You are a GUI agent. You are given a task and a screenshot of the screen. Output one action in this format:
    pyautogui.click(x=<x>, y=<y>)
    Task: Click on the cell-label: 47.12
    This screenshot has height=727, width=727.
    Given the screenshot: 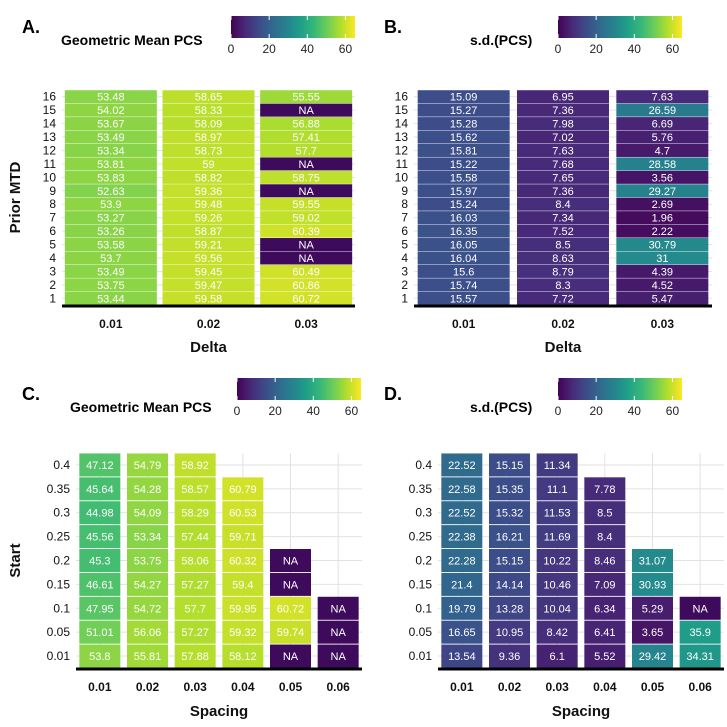 What is the action you would take?
    pyautogui.click(x=100, y=466)
    